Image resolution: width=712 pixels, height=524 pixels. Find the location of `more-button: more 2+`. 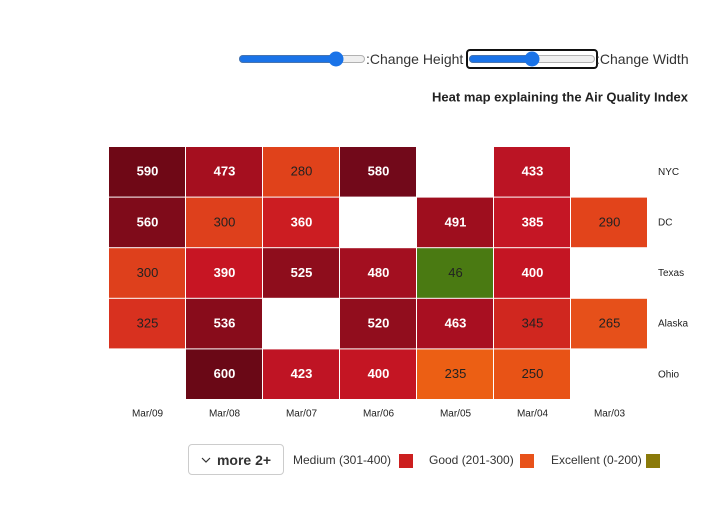

more-button: more 2+ is located at coordinates (236, 459).